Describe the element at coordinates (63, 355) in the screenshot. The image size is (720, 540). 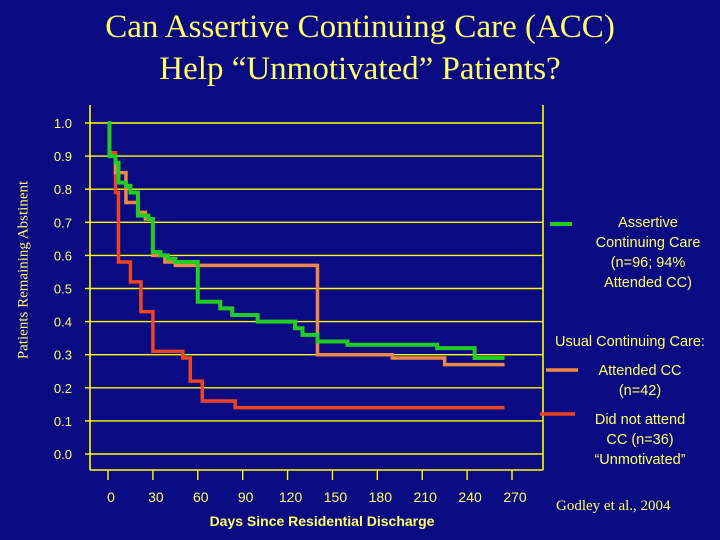
I see `y-tick-label: 0.3` at that location.